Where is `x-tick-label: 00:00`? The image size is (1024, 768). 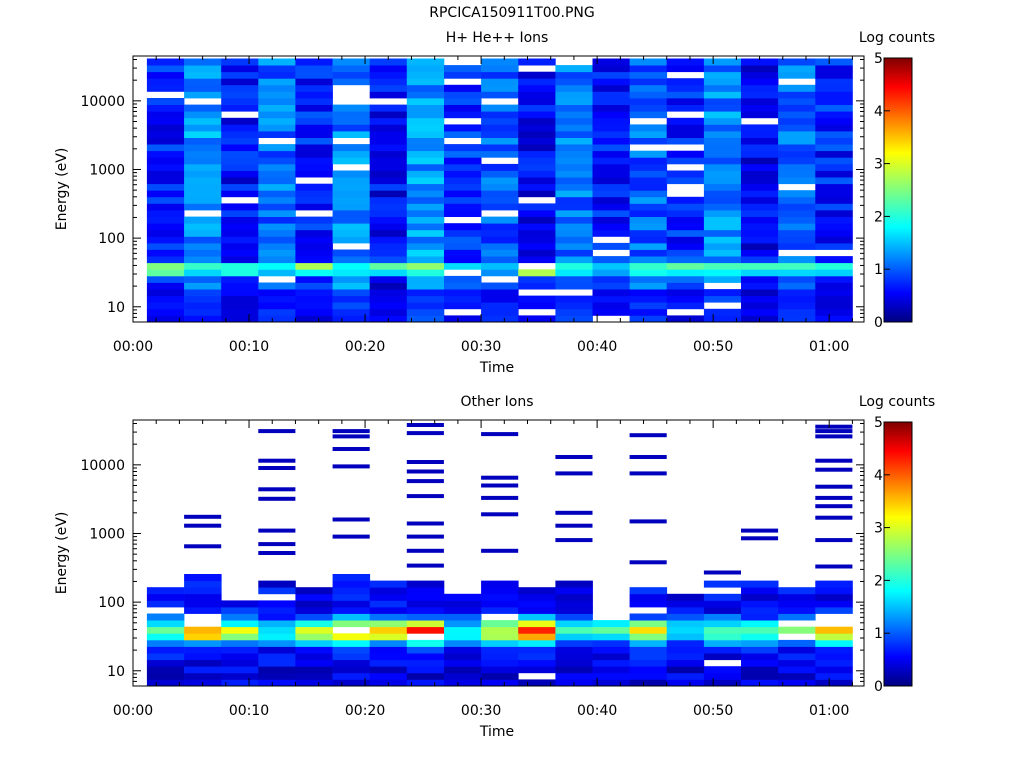 x-tick-label: 00:00 is located at coordinates (133, 347).